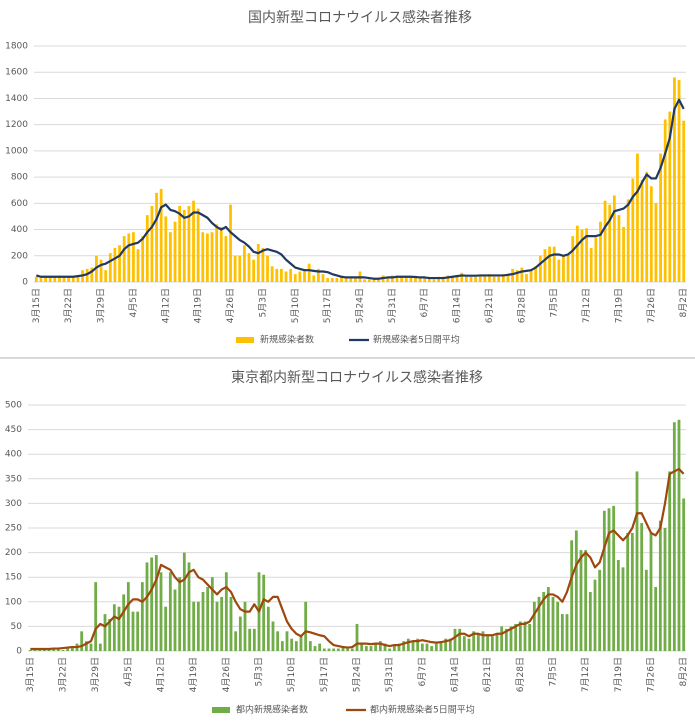 The image size is (695, 726). What do you see at coordinates (291, 674) in the screenshot?
I see `x-tick-label: 5月10日` at bounding box center [291, 674].